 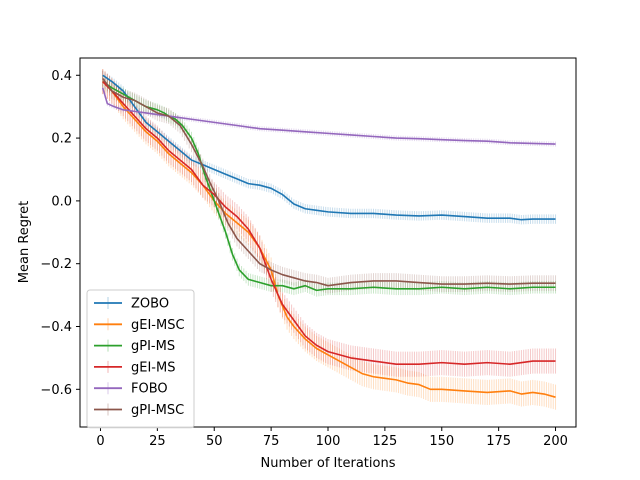 What do you see at coordinates (100, 441) in the screenshot?
I see `x-tick-label: 0` at bounding box center [100, 441].